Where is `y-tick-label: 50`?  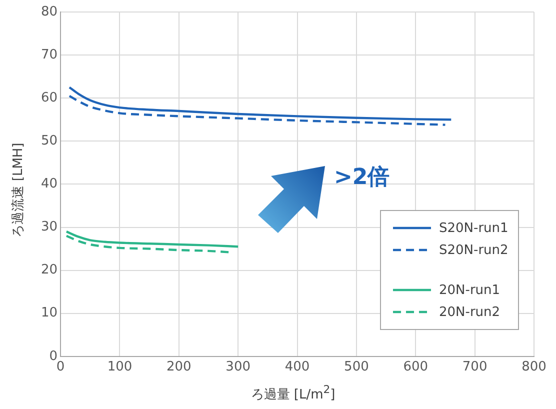
y-tick-label: 50 is located at coordinates (49, 141).